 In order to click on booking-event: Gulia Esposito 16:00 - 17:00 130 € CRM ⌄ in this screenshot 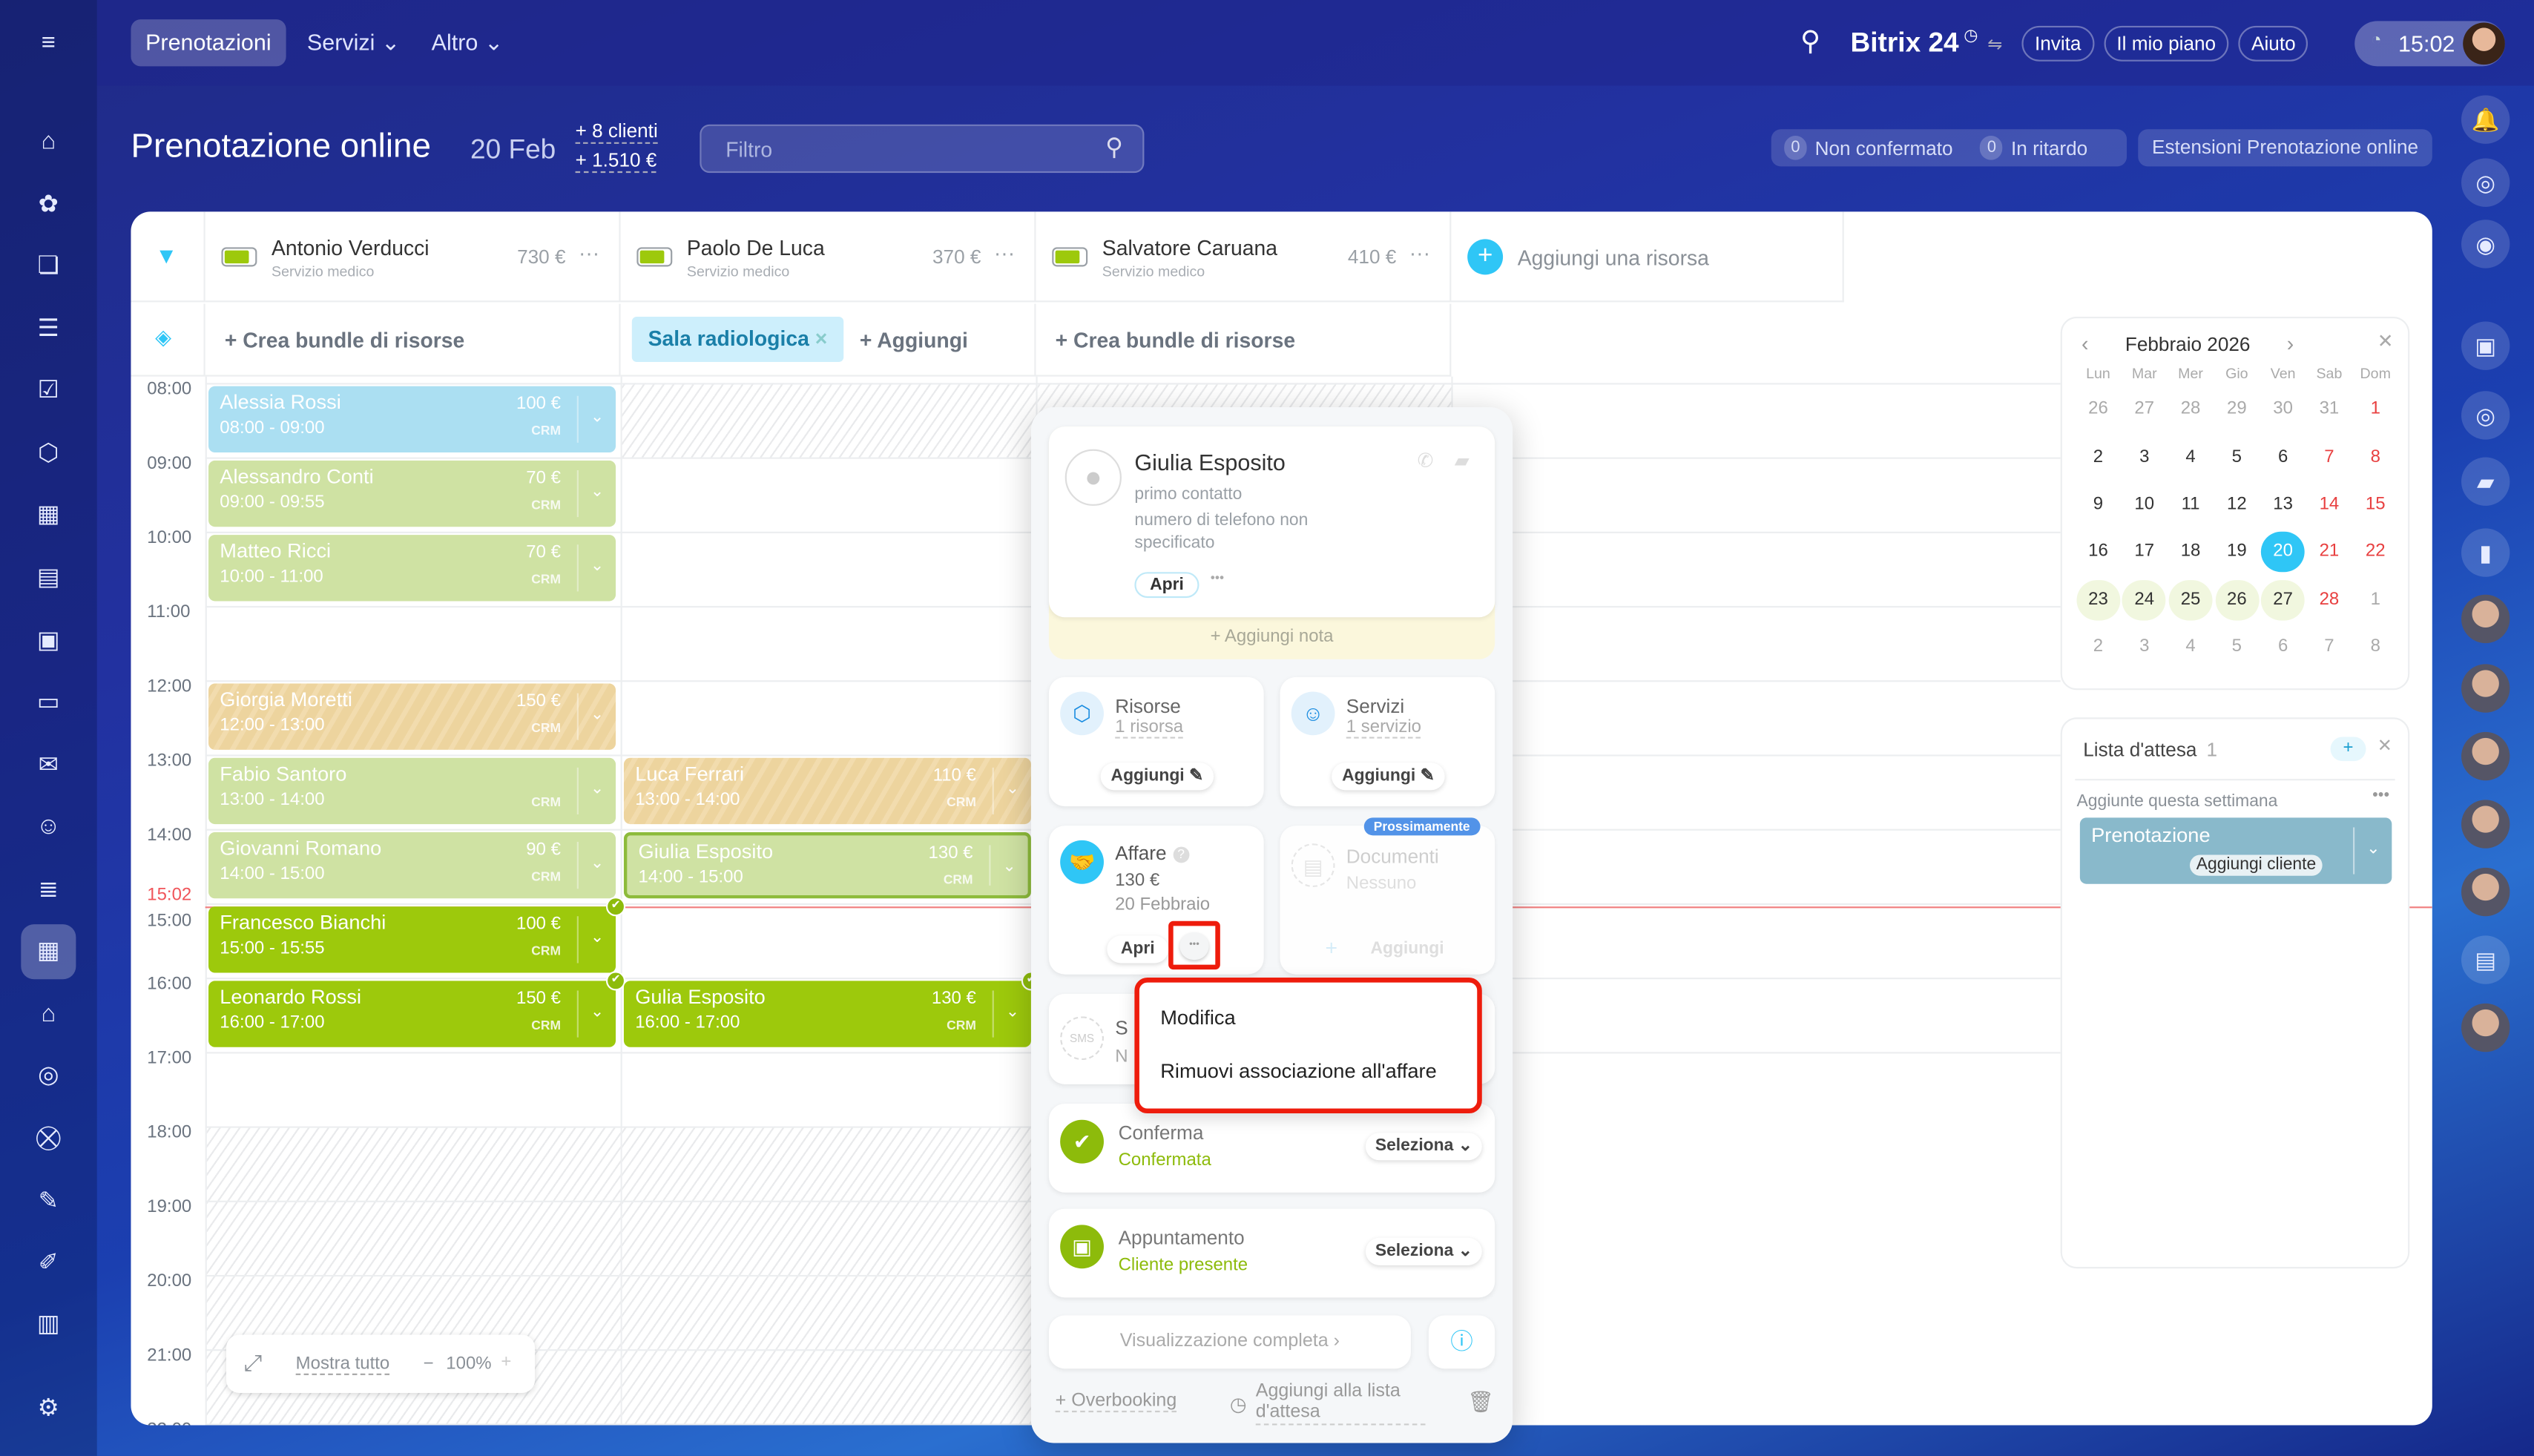, I will do `click(827, 1014)`.